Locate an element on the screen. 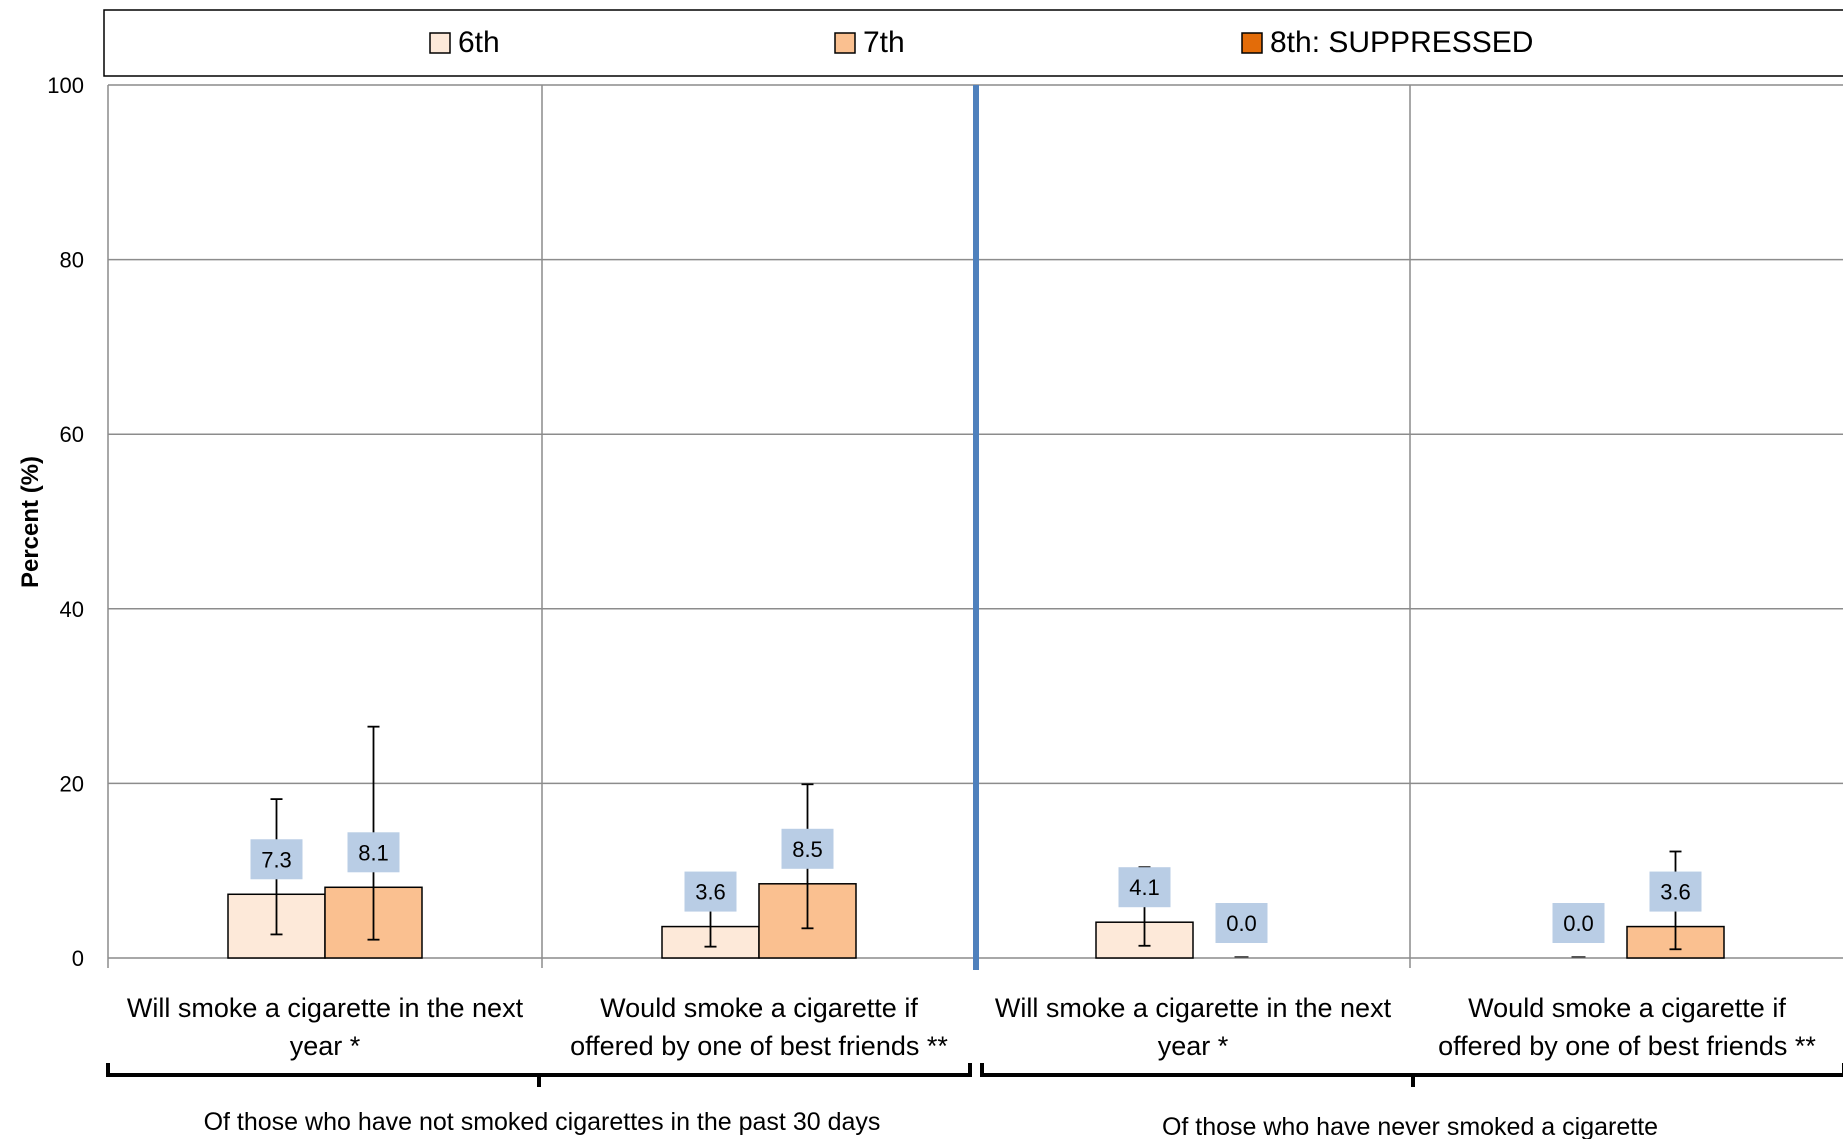 Image resolution: width=1843 pixels, height=1139 pixels. data-label: 4.1 is located at coordinates (1144, 887).